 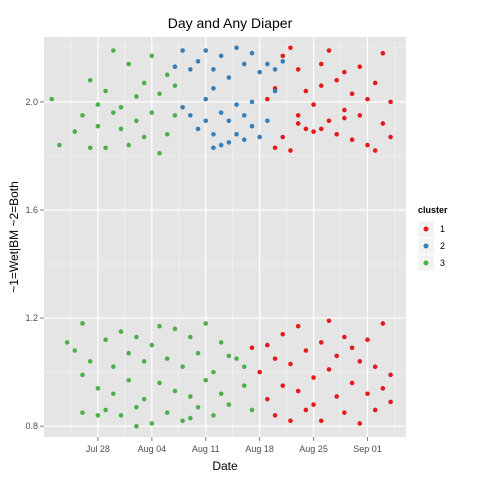 I want to click on y-axis-ticks: 0.8 1.2 1.6 2.0, so click(x=34, y=264).